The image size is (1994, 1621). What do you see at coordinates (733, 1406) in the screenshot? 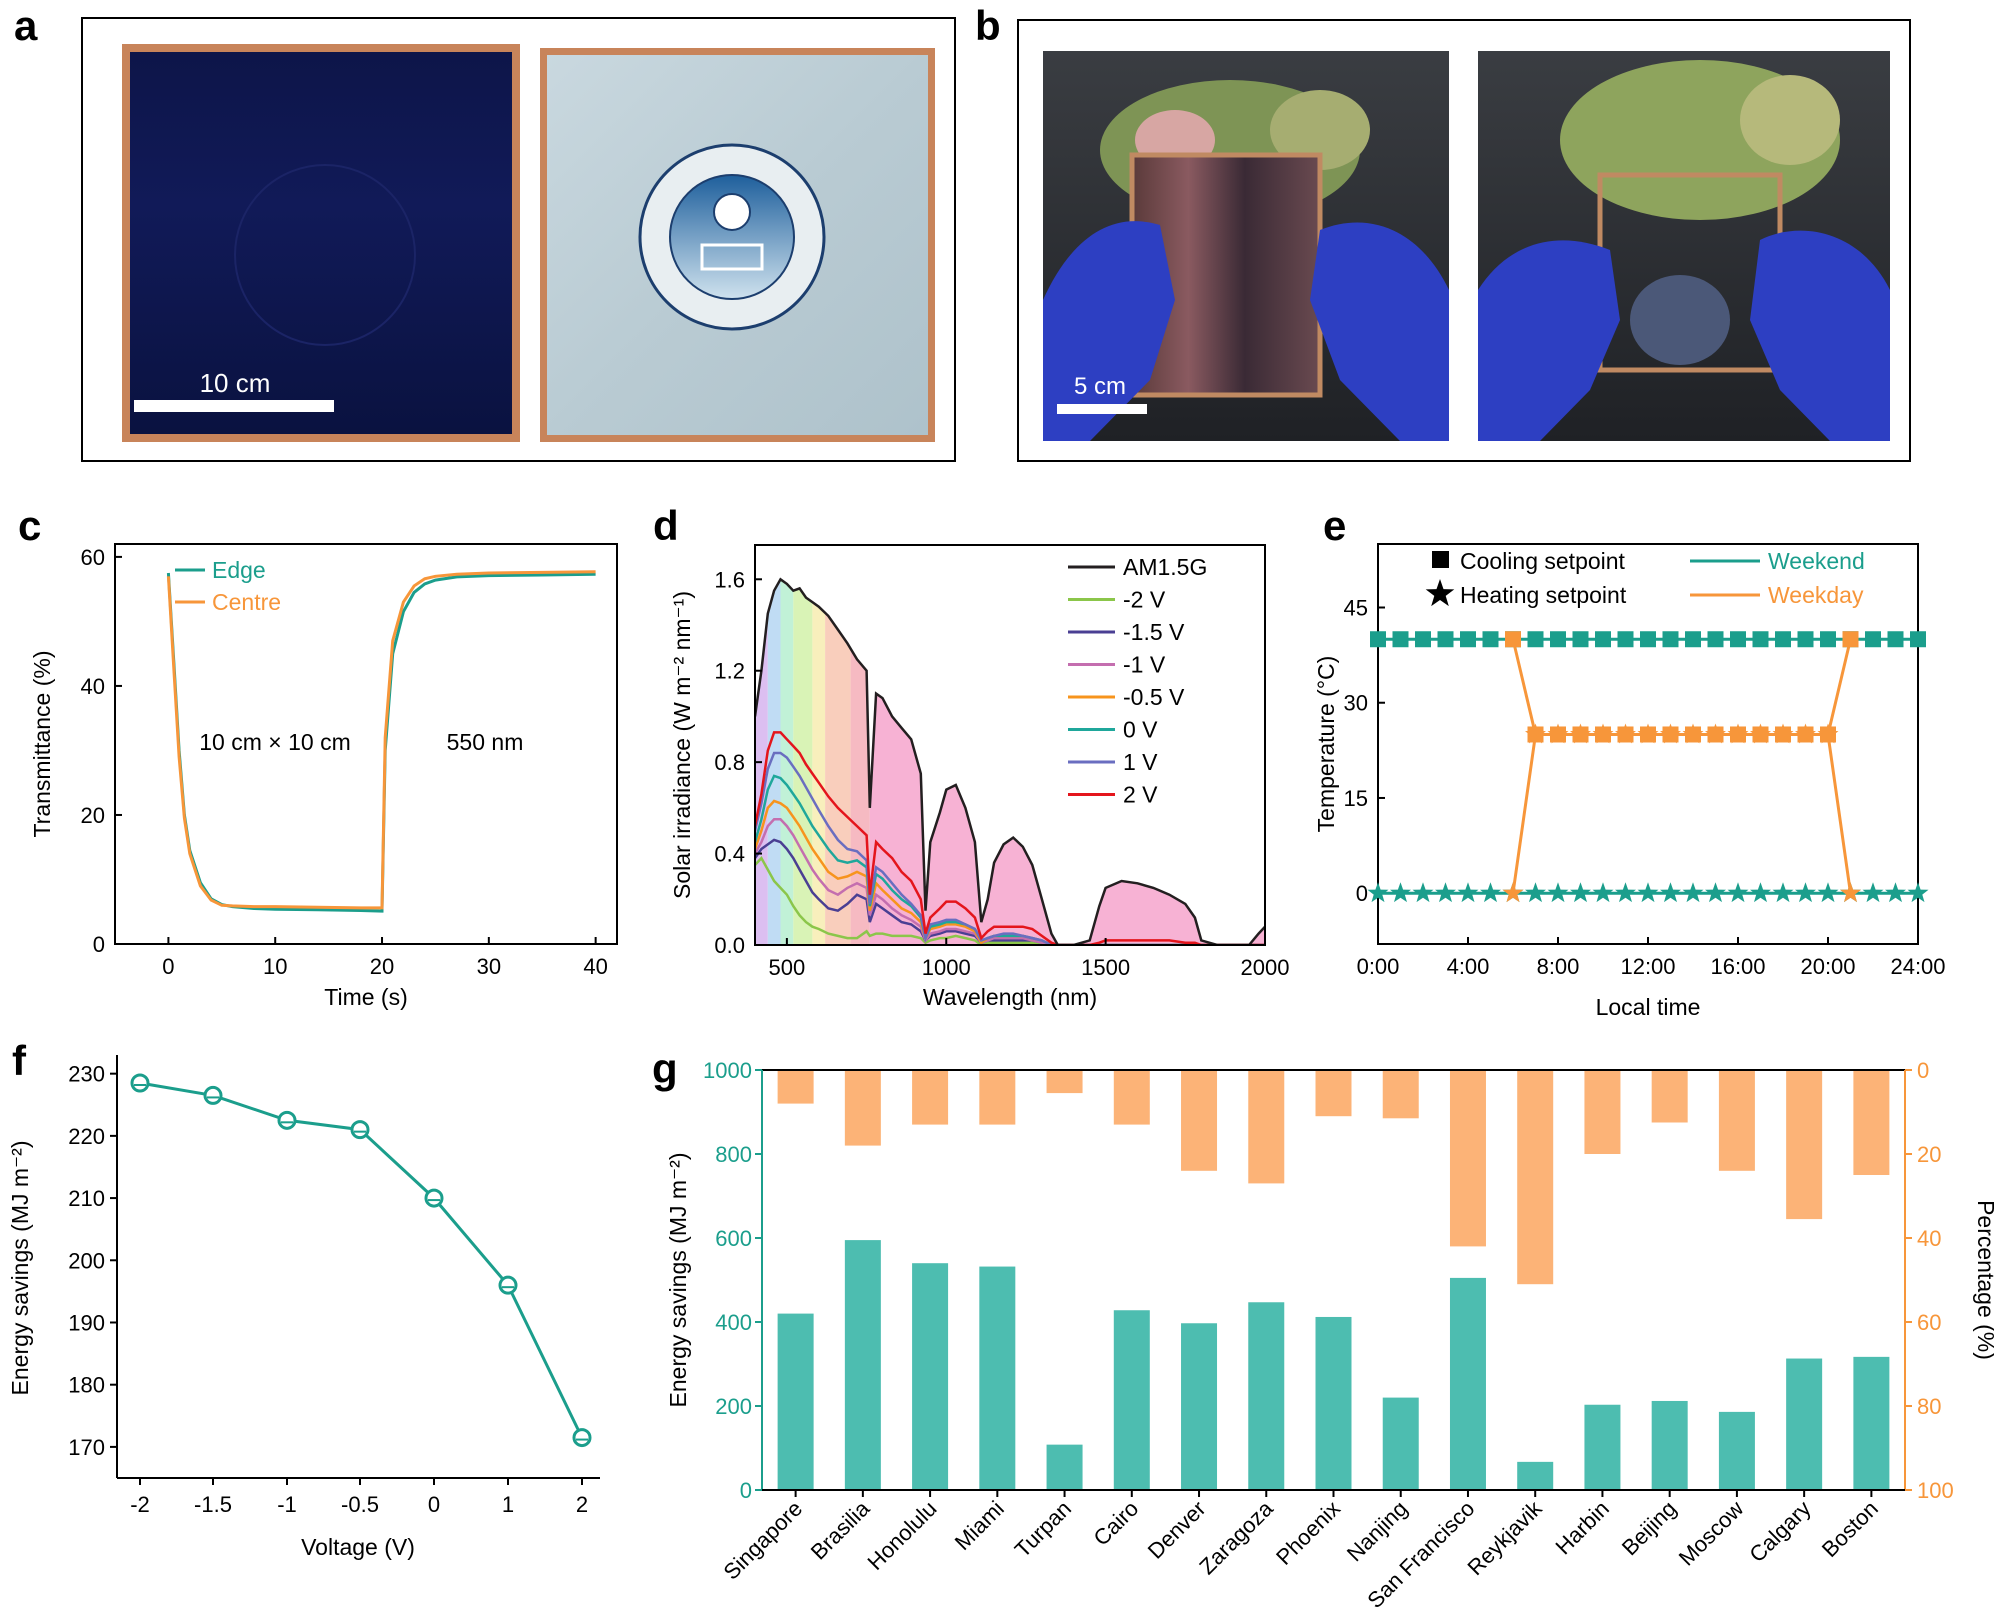
I see `chart-g-ytick-label: 200` at bounding box center [733, 1406].